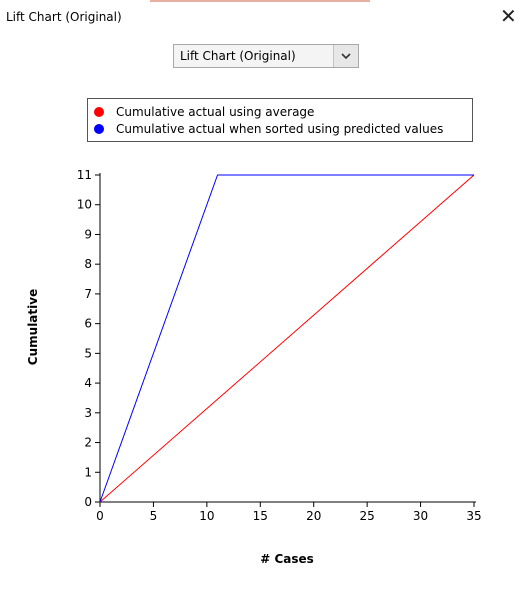 This screenshot has height=598, width=523. I want to click on window-title: Lift Chart (Original), so click(64, 17).